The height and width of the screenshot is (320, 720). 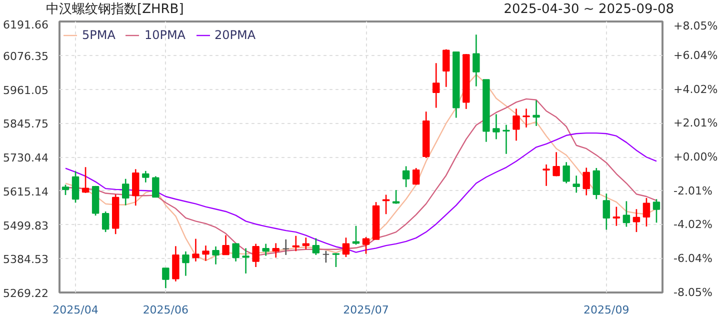 What do you see at coordinates (696, 157) in the screenshot?
I see `y2-tick-label: +0.00%` at bounding box center [696, 157].